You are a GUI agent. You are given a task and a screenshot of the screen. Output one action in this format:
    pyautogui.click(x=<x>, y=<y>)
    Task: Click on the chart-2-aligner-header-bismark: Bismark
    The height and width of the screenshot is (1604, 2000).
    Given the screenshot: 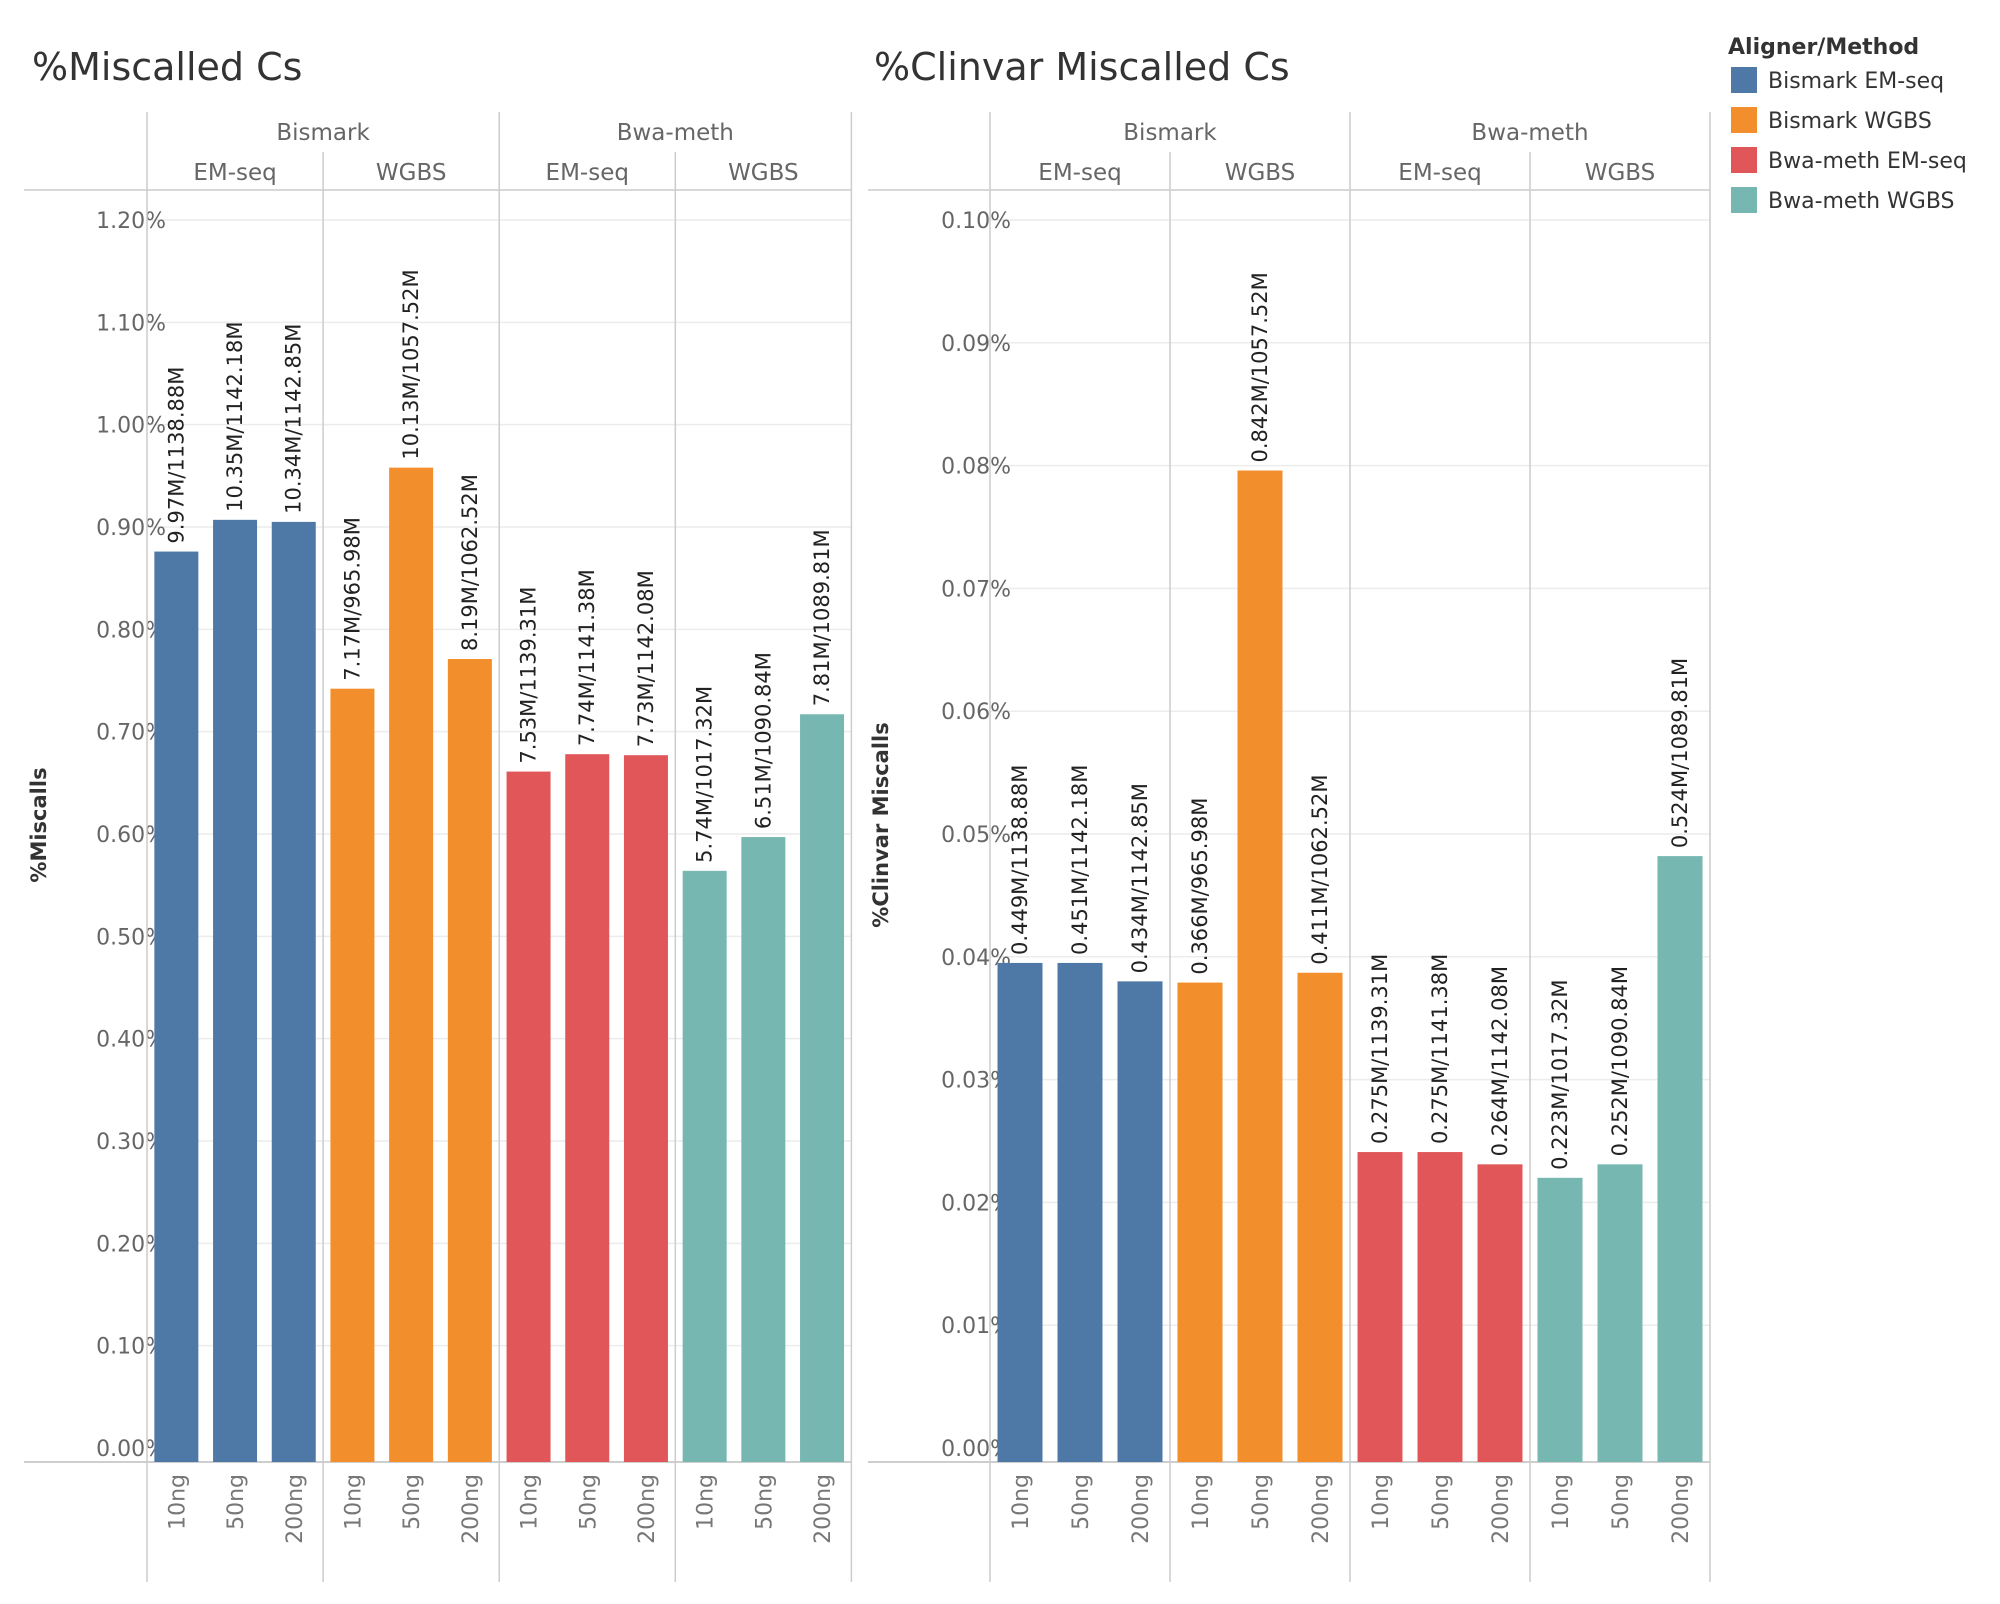 What is the action you would take?
    pyautogui.click(x=1170, y=133)
    